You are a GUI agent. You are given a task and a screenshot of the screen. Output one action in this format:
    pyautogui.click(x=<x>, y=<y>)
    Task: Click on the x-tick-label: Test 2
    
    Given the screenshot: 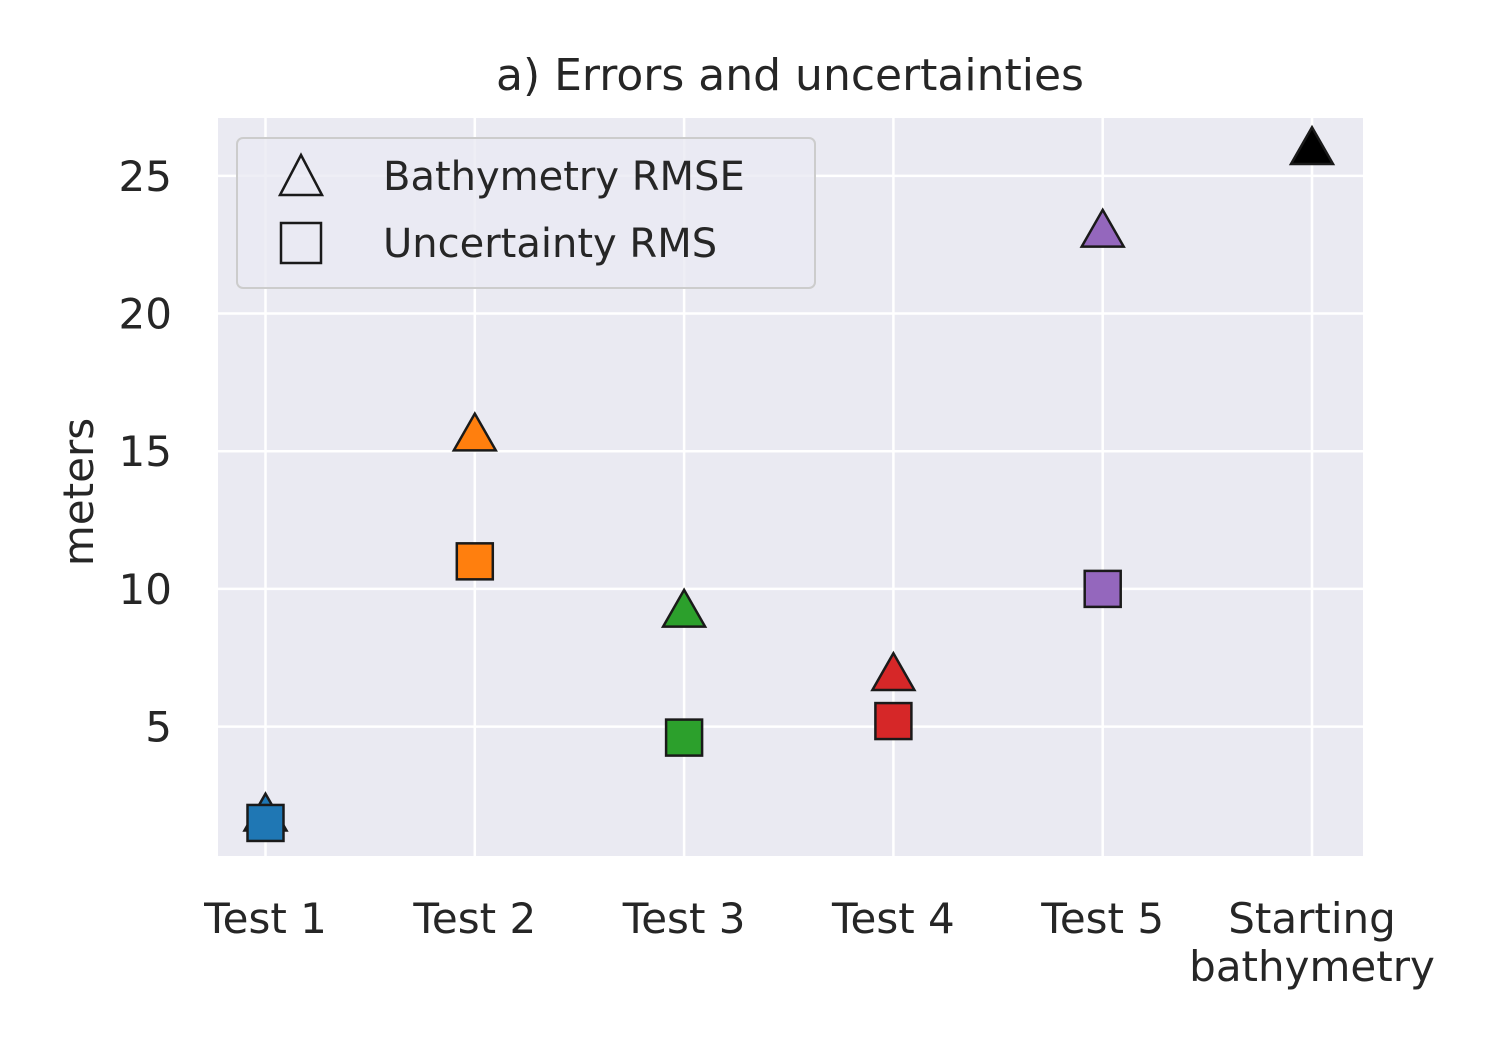 What is the action you would take?
    pyautogui.click(x=474, y=918)
    